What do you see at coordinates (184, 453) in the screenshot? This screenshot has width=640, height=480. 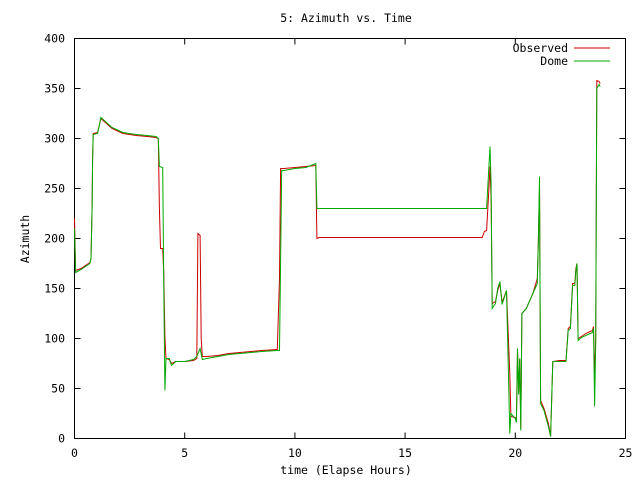 I see `x-tick-label: 5` at bounding box center [184, 453].